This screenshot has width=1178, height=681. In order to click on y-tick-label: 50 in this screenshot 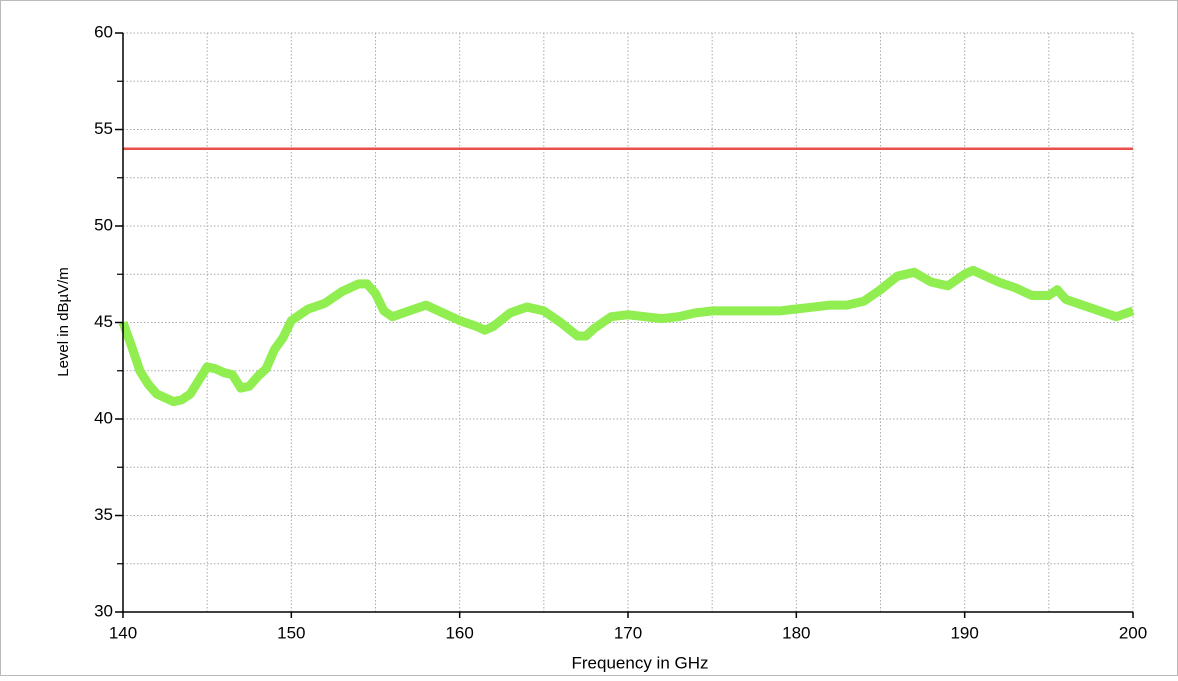, I will do `click(103, 224)`.